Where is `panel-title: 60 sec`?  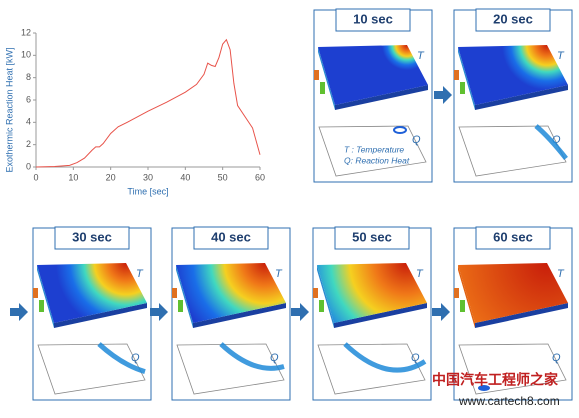
panel-title: 60 sec is located at coordinates (513, 236).